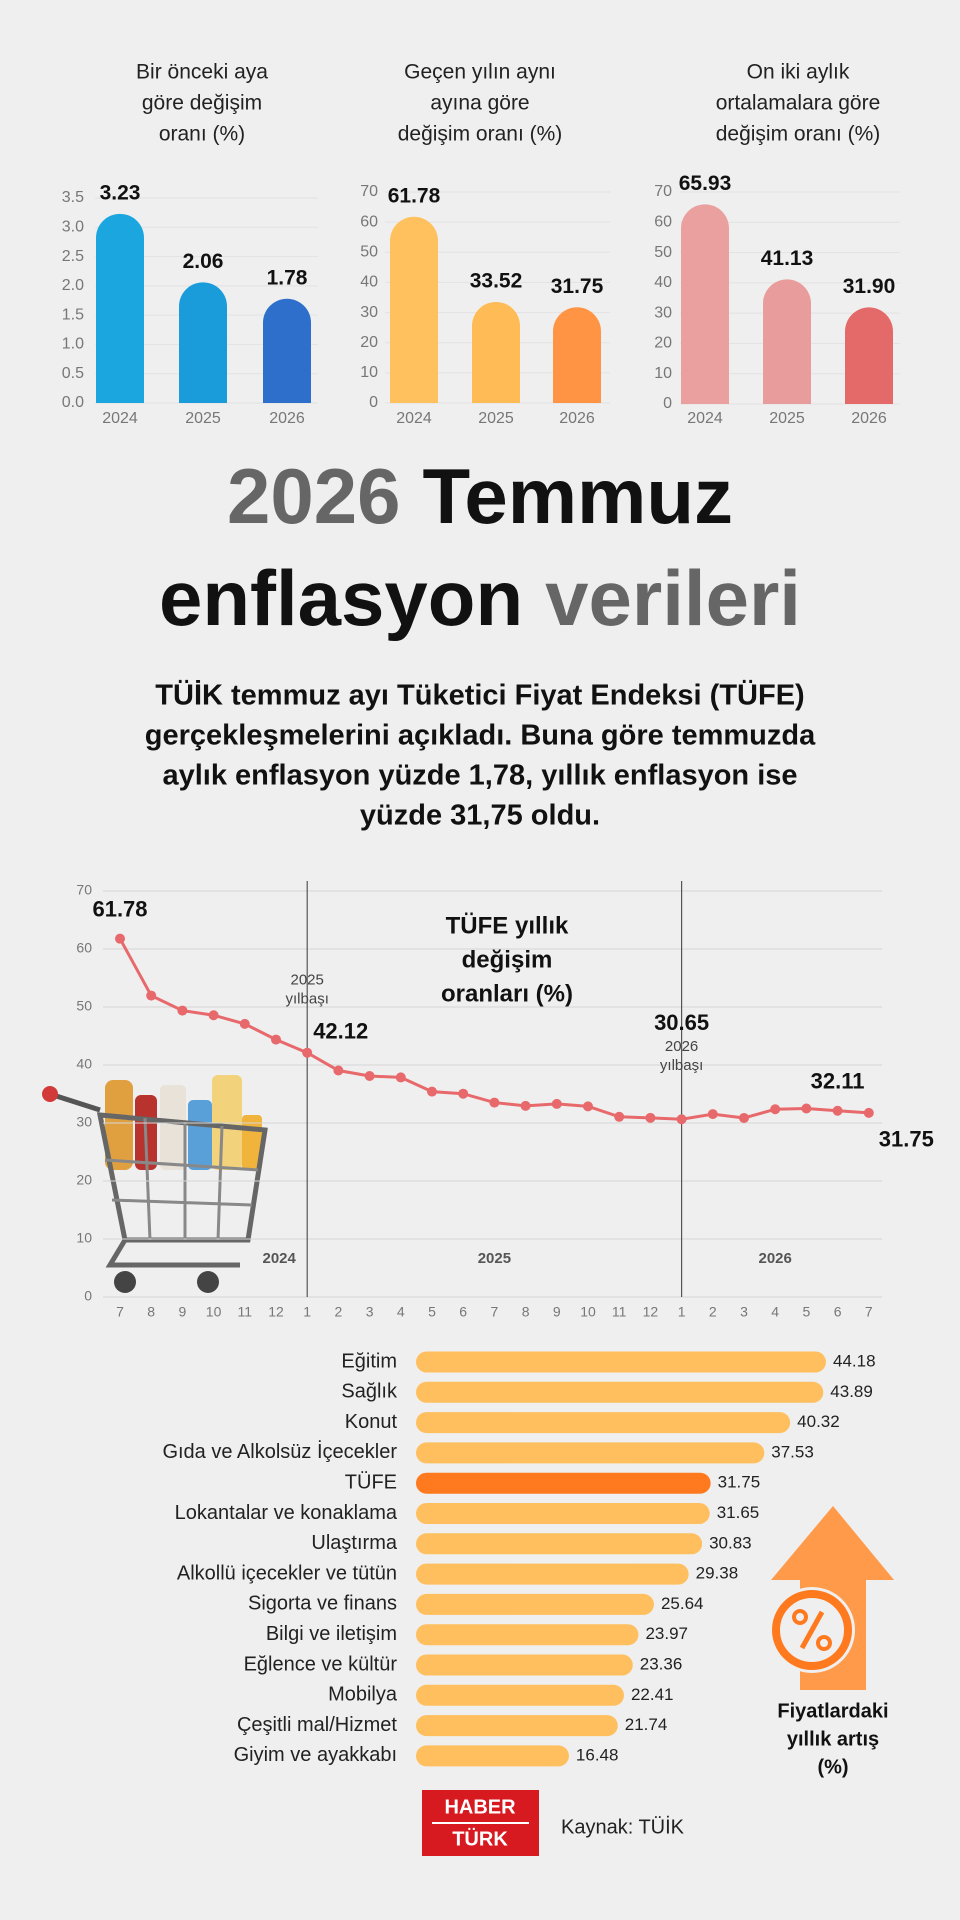 The image size is (960, 1920). What do you see at coordinates (73, 344) in the screenshot?
I see `y-tick-label: 1.0` at bounding box center [73, 344].